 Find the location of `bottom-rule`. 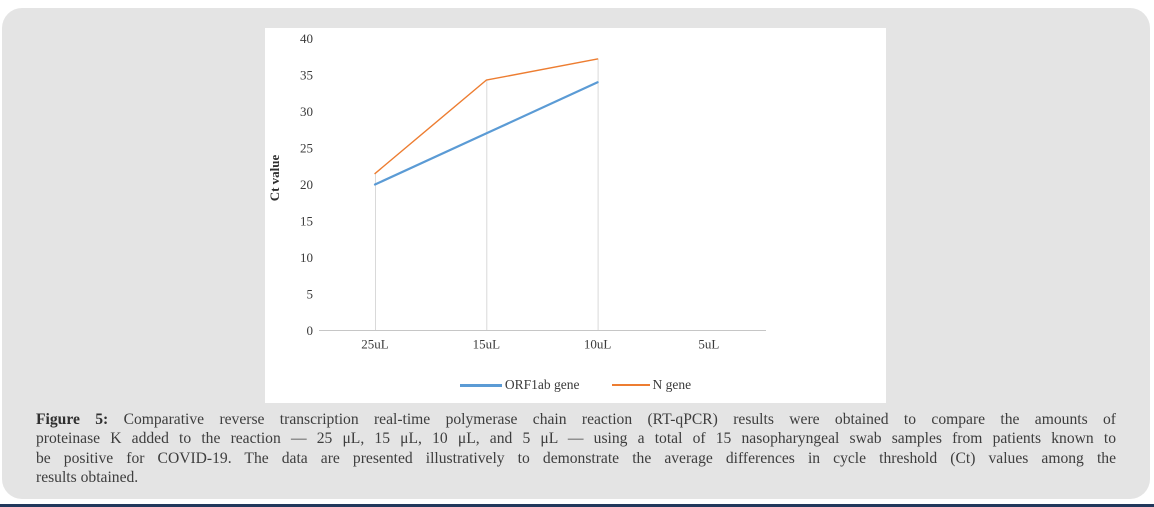

bottom-rule is located at coordinates (577, 505).